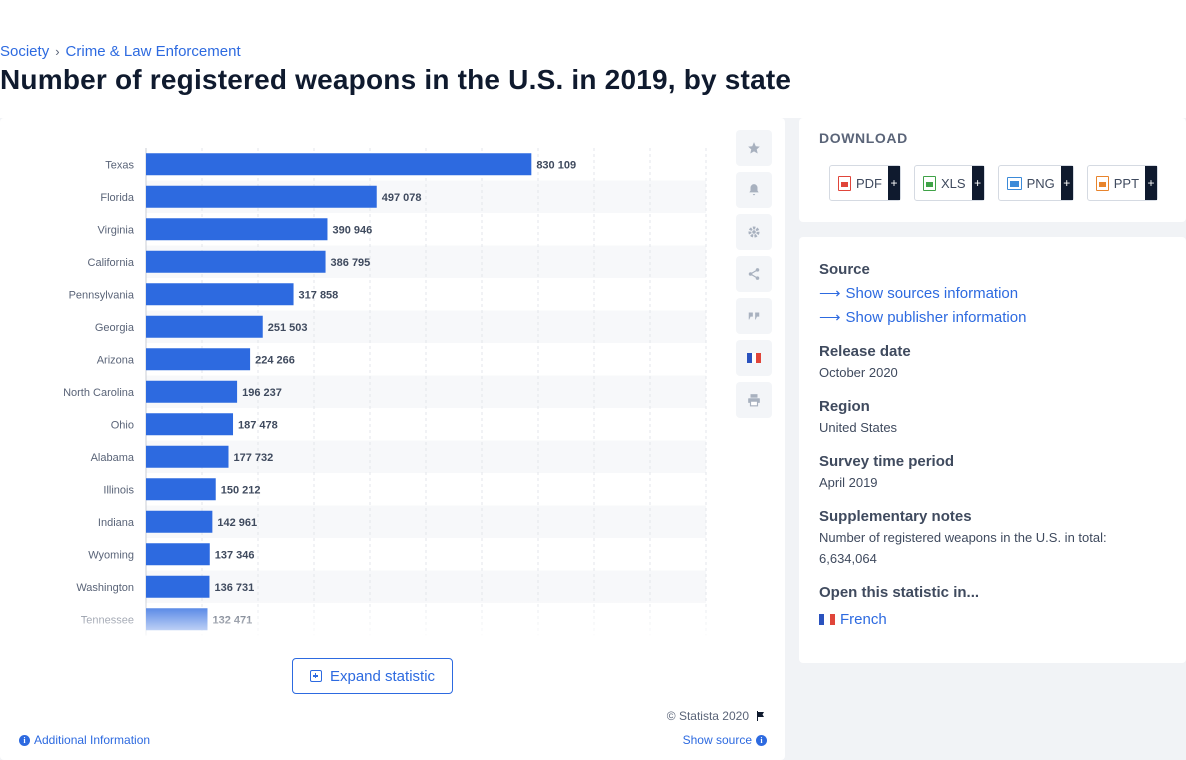 The width and height of the screenshot is (1186, 760). Describe the element at coordinates (863, 138) in the screenshot. I see `download-title: DOWNLOAD` at that location.